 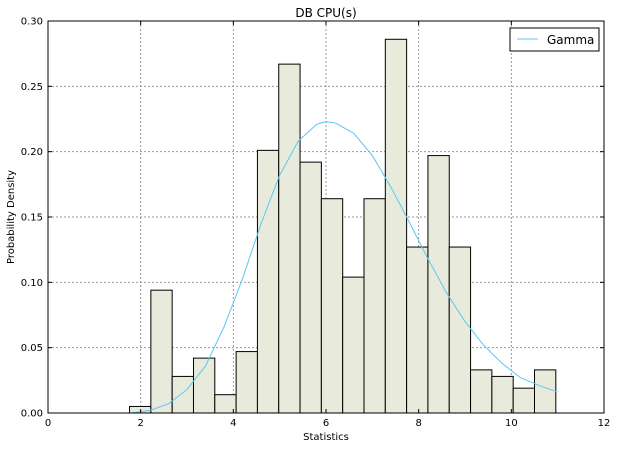 What do you see at coordinates (418, 423) in the screenshot?
I see `x-tick-label: 8` at bounding box center [418, 423].